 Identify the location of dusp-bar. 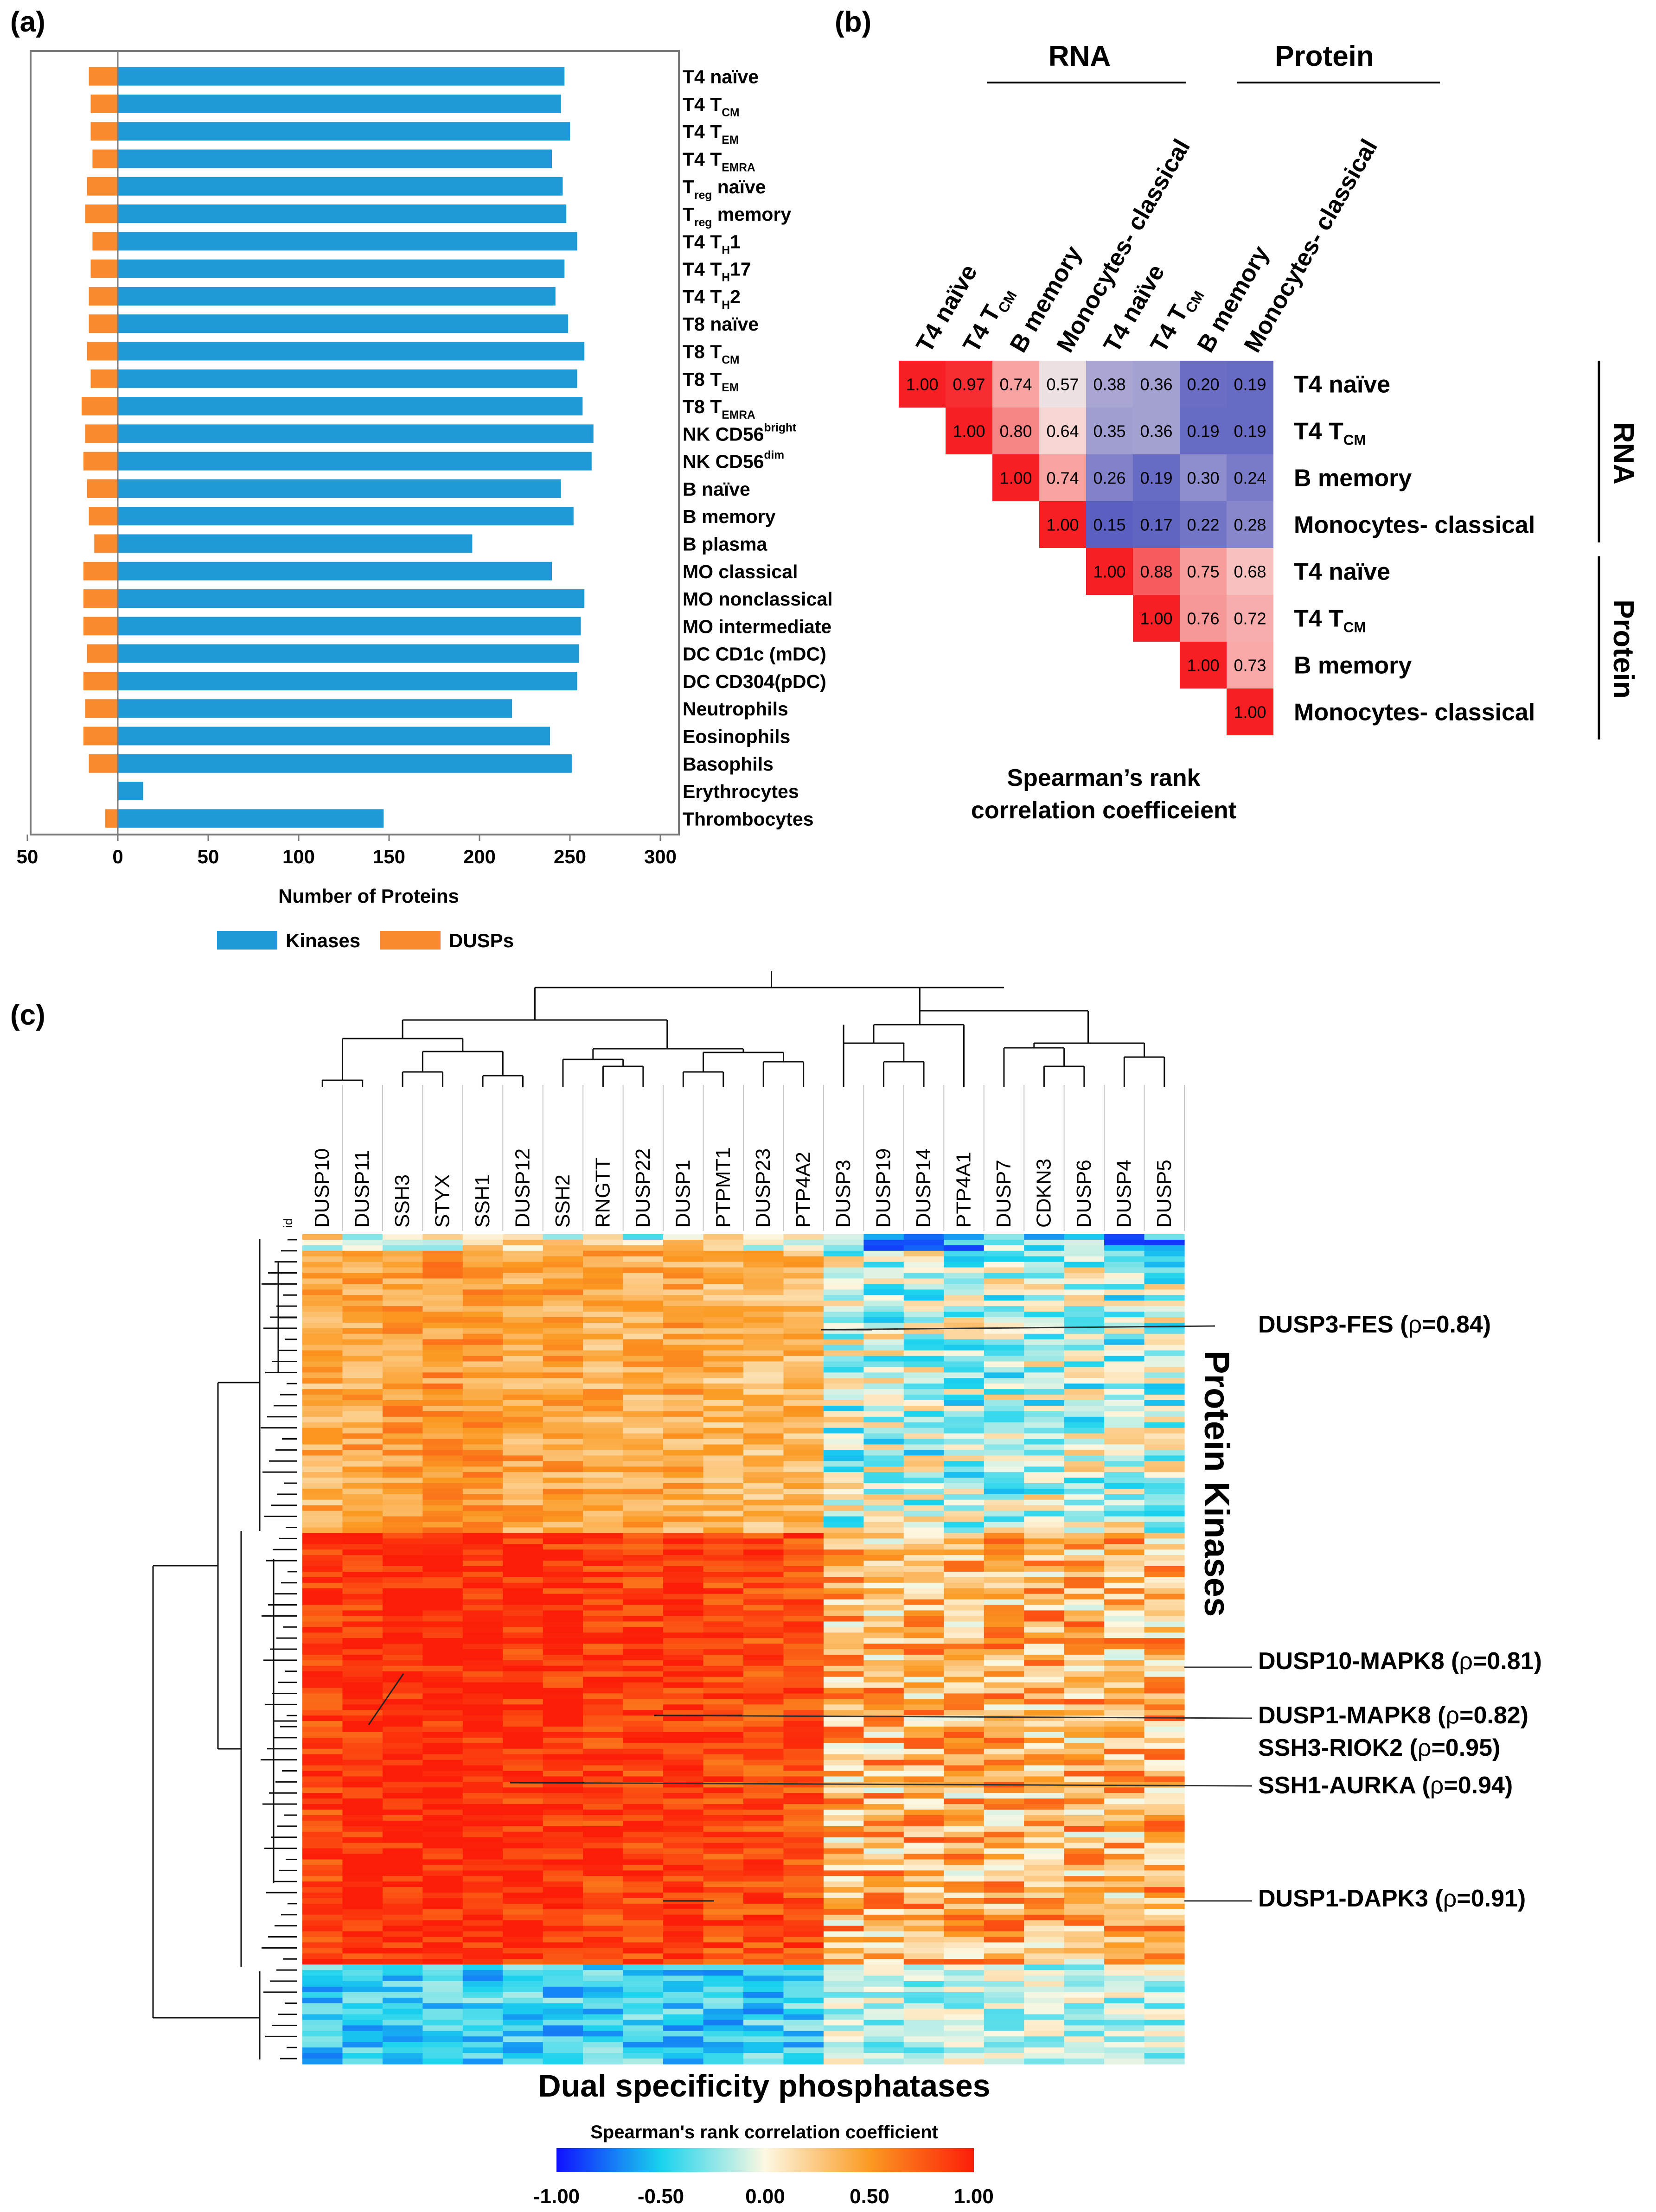
(104, 268).